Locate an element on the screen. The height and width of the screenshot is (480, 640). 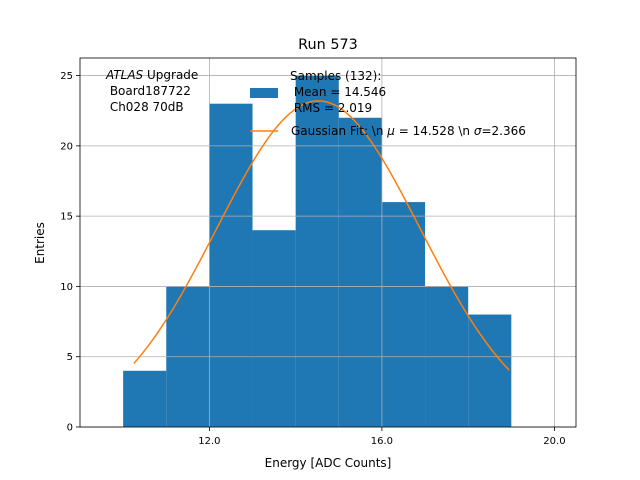
legend-fit-mu: μ is located at coordinates (390, 131).